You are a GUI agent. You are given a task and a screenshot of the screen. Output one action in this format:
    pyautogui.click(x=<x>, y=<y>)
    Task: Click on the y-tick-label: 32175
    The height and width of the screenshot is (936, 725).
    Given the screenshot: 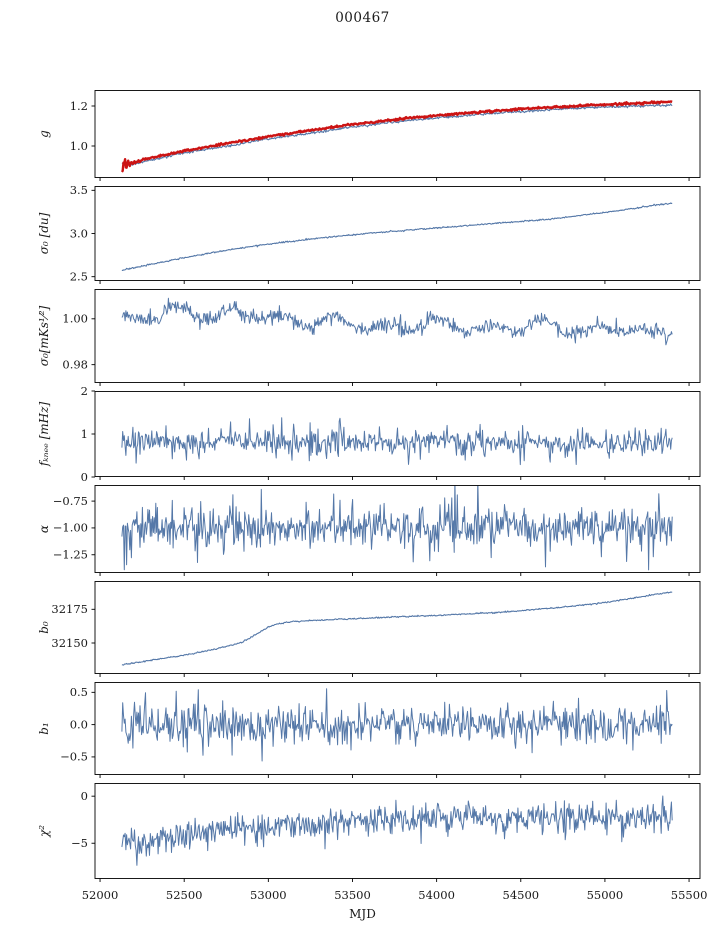 What is the action you would take?
    pyautogui.click(x=69, y=609)
    